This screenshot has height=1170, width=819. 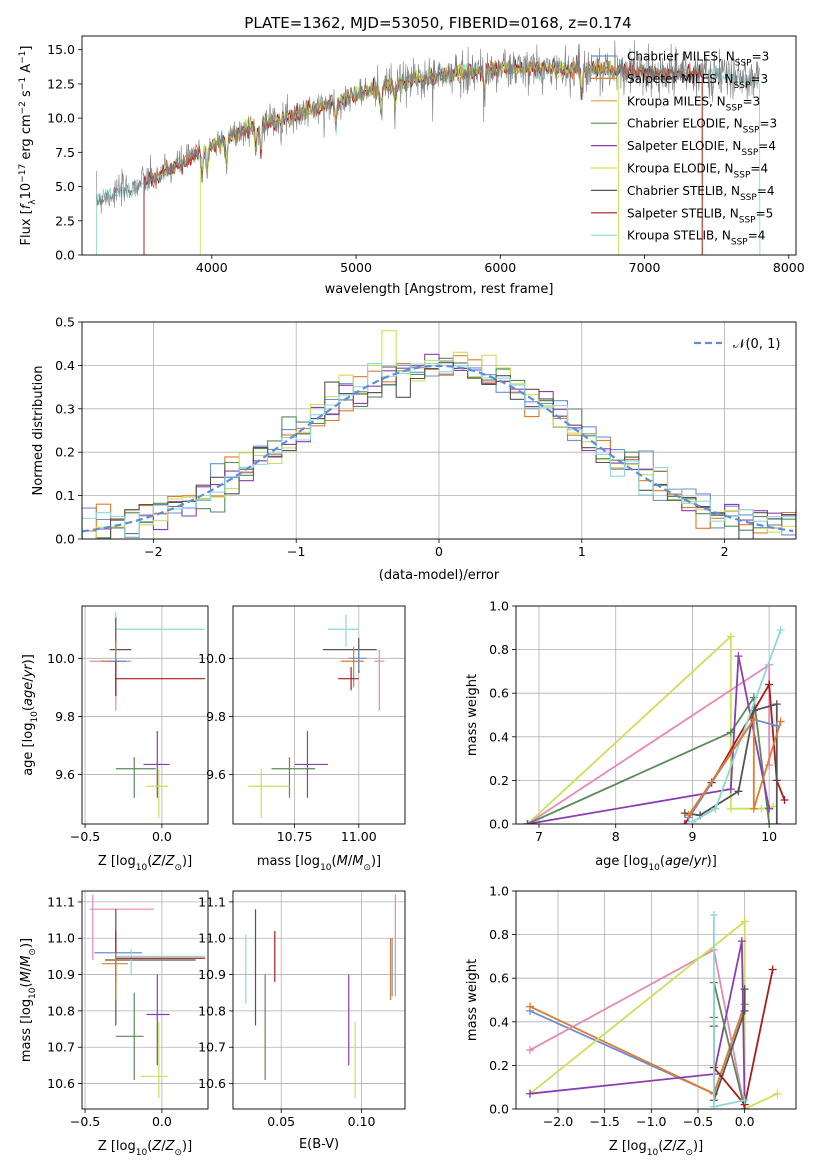 I want to click on mass_weight_vs_Z-ytick-label: 1.0, so click(x=499, y=891).